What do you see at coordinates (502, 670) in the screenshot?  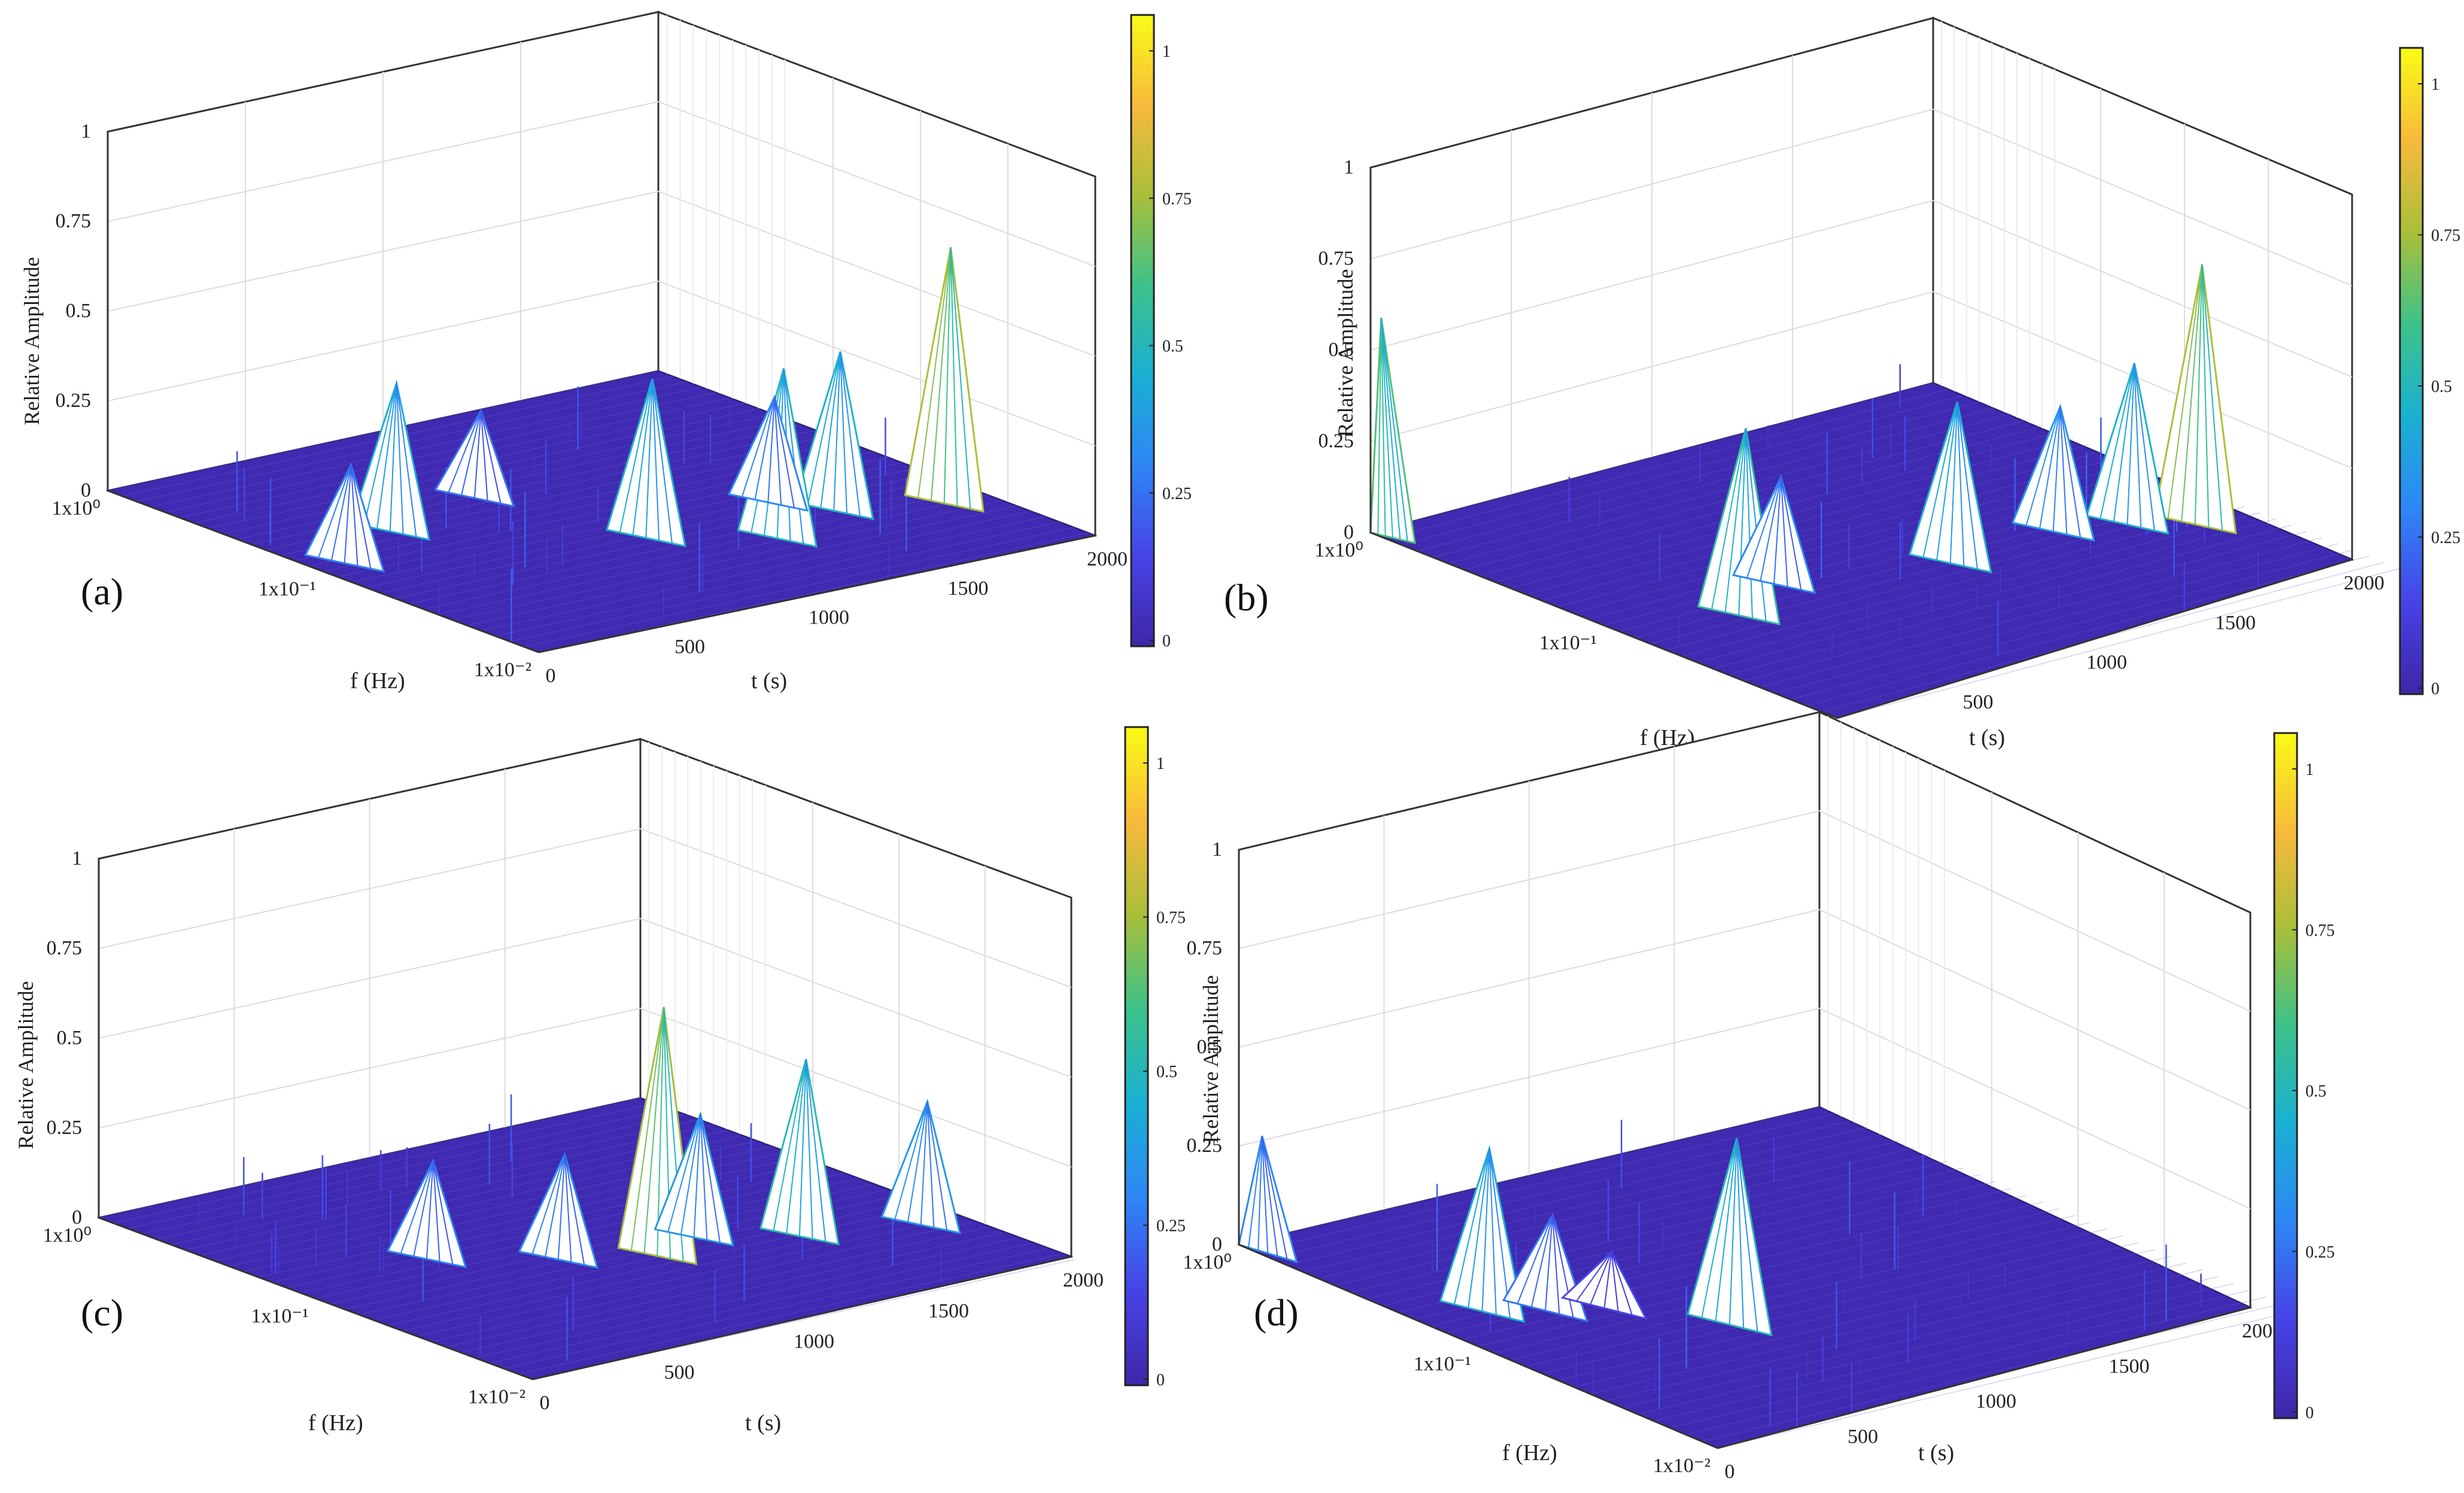 I see `f-tick-label: 1x10⁻²` at bounding box center [502, 670].